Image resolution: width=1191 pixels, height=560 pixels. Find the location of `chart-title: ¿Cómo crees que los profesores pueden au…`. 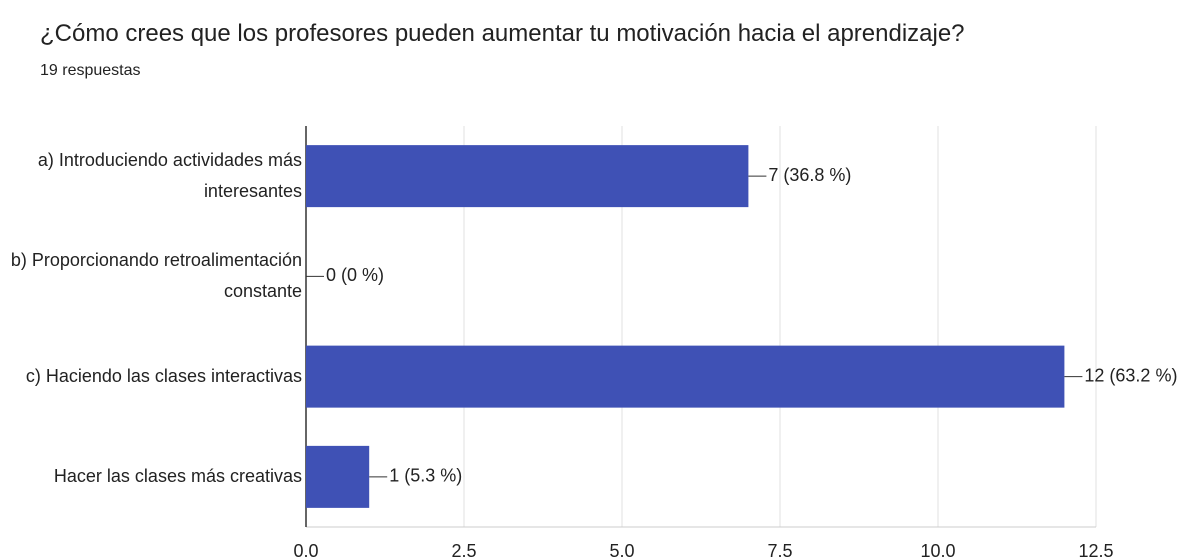

chart-title: ¿Cómo crees que los profesores pueden au… is located at coordinates (502, 33).